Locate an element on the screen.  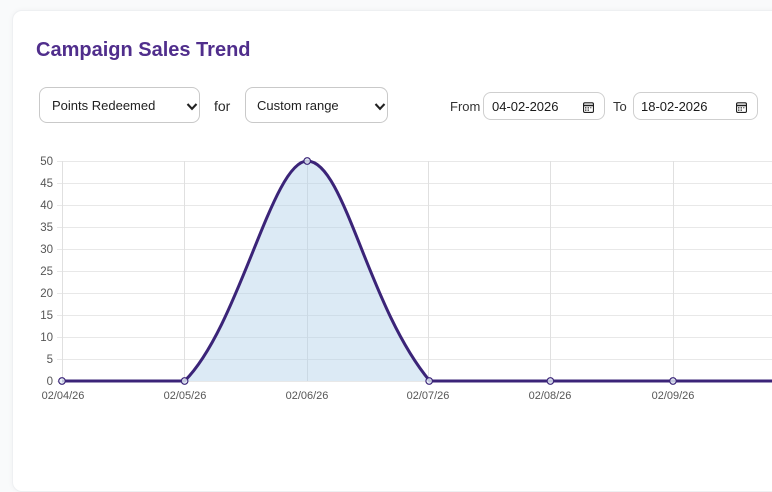
svg-text: 30 is located at coordinates (46, 250).